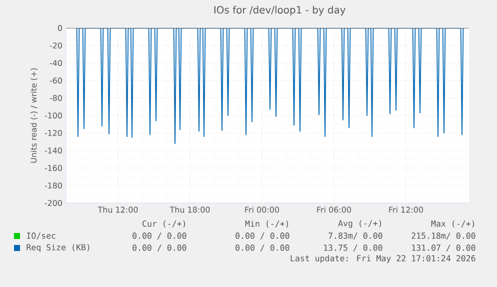 The image size is (497, 287). I want to click on text: Last update: Fri May 22 17:01:24 2026, so click(383, 259).